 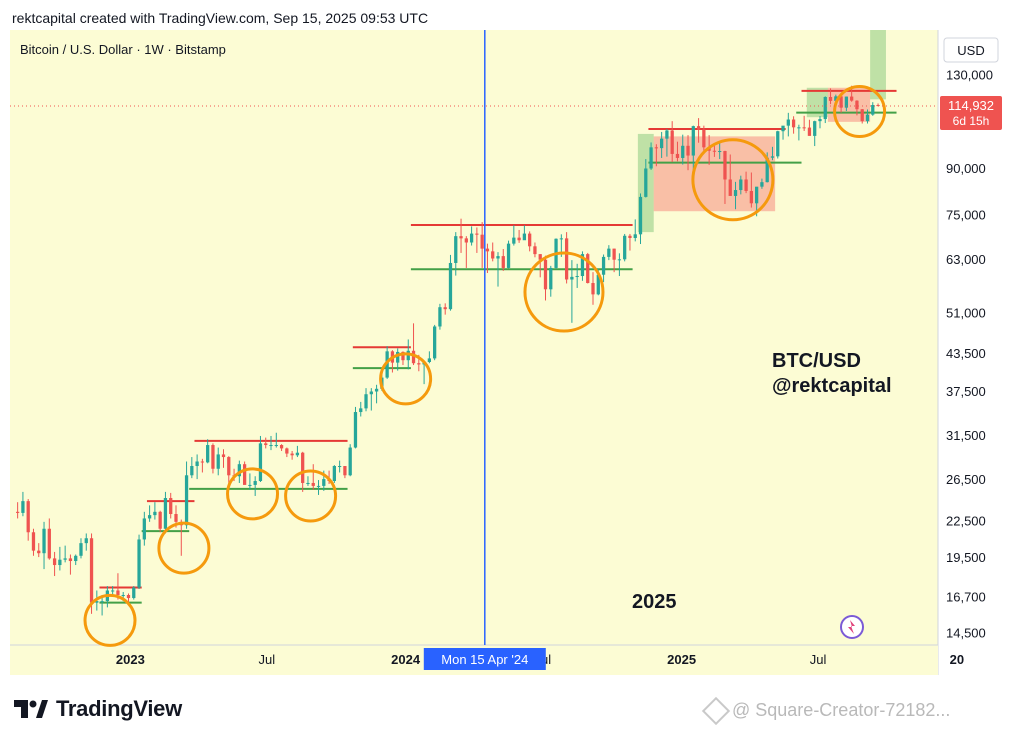 What do you see at coordinates (966, 632) in the screenshot?
I see `price-tick-label: 14,500` at bounding box center [966, 632].